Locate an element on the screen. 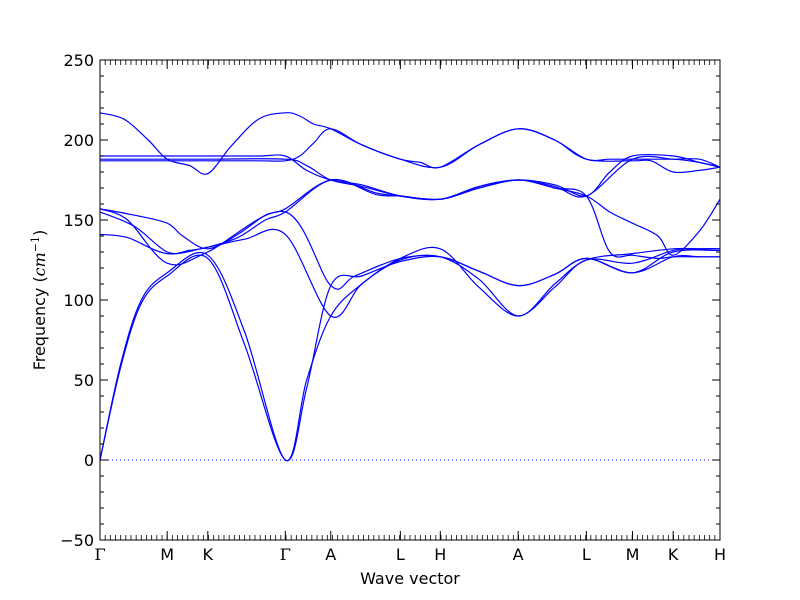  y-tick-label: 50 is located at coordinates (84, 380).